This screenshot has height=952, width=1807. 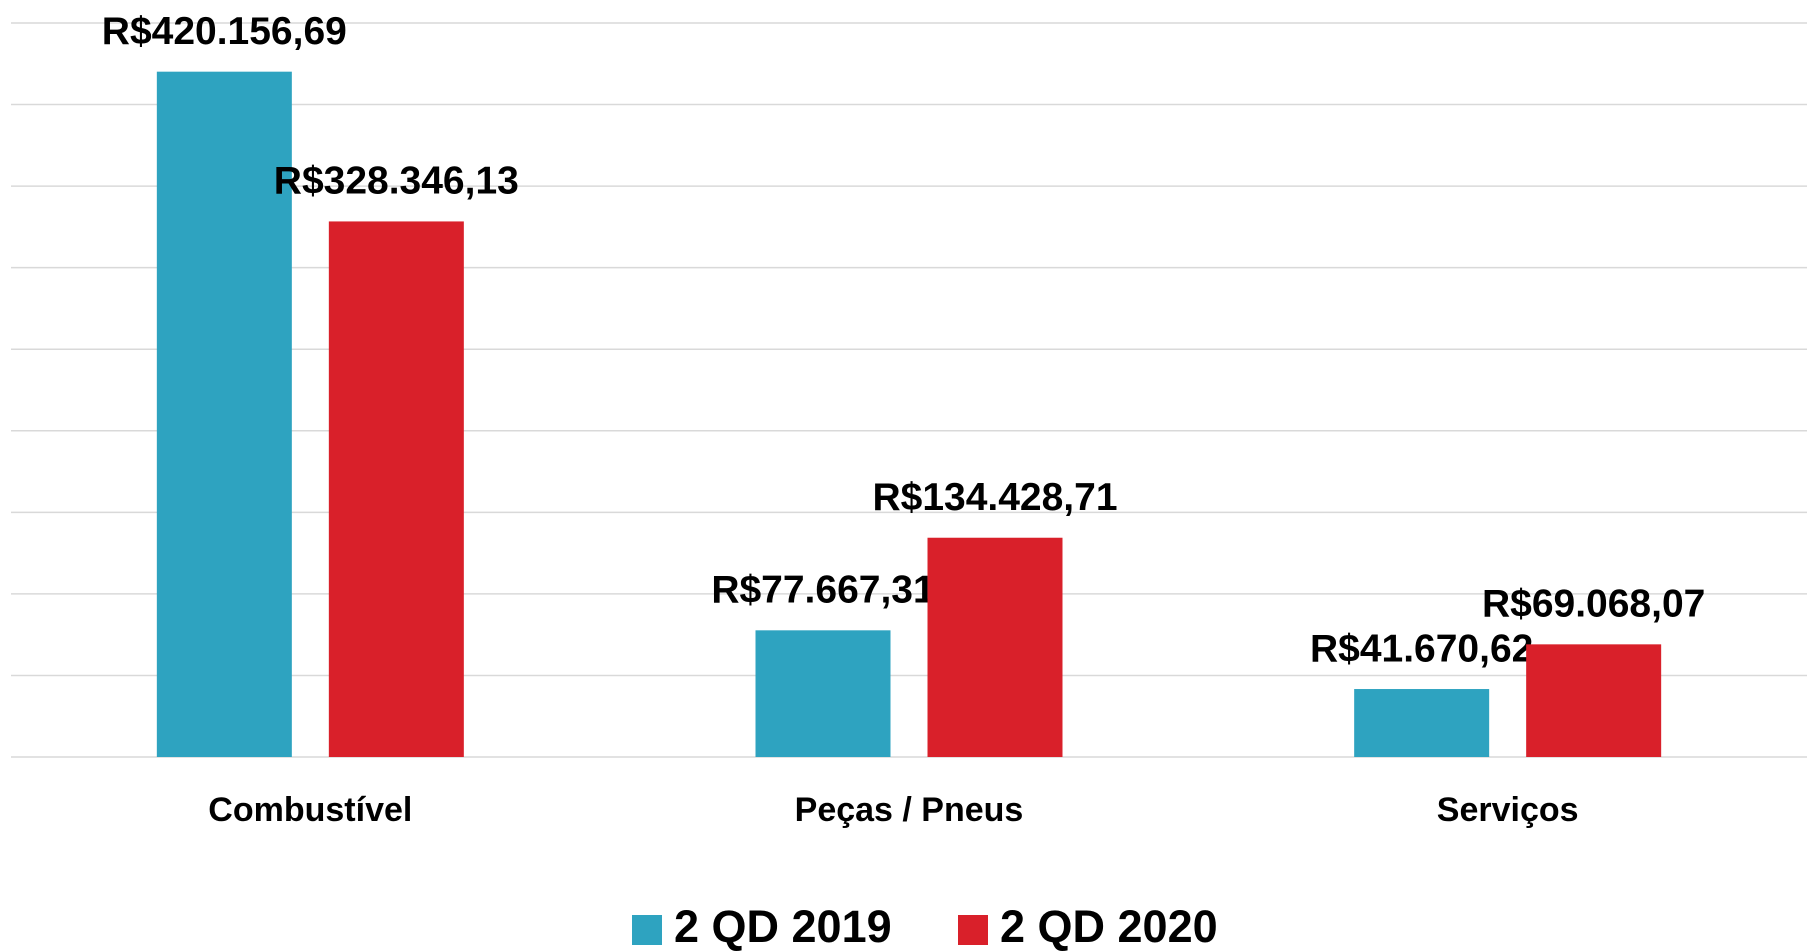 I want to click on data-label: R$41.670,62, so click(x=1421, y=648).